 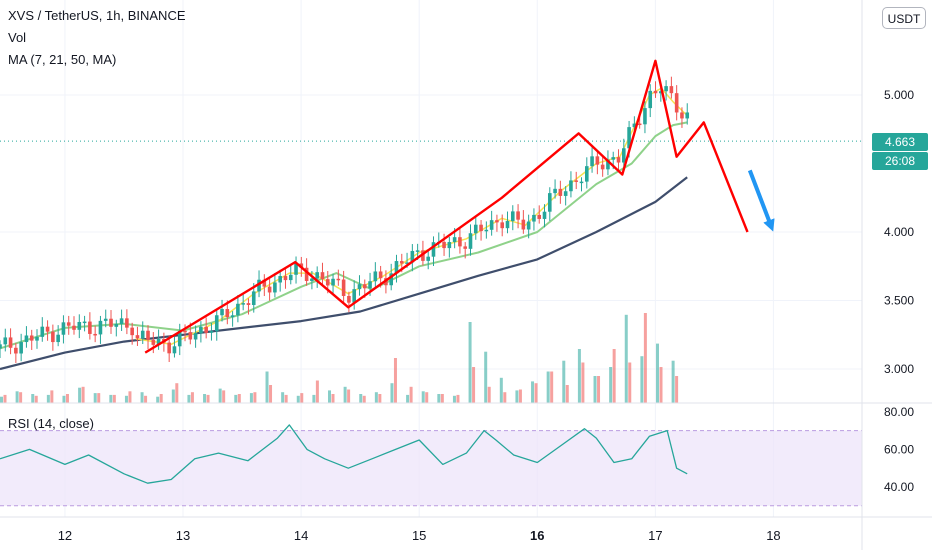 I want to click on currency-button: USDT, so click(x=904, y=18).